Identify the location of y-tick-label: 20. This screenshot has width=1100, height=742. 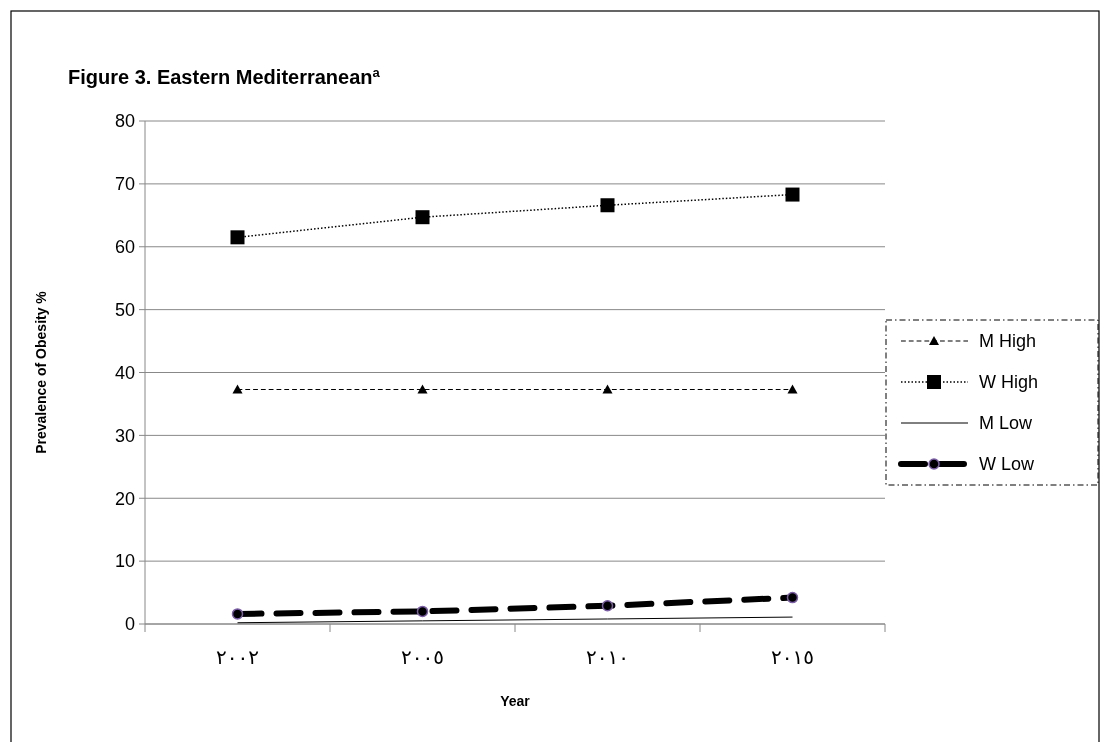
(124, 498).